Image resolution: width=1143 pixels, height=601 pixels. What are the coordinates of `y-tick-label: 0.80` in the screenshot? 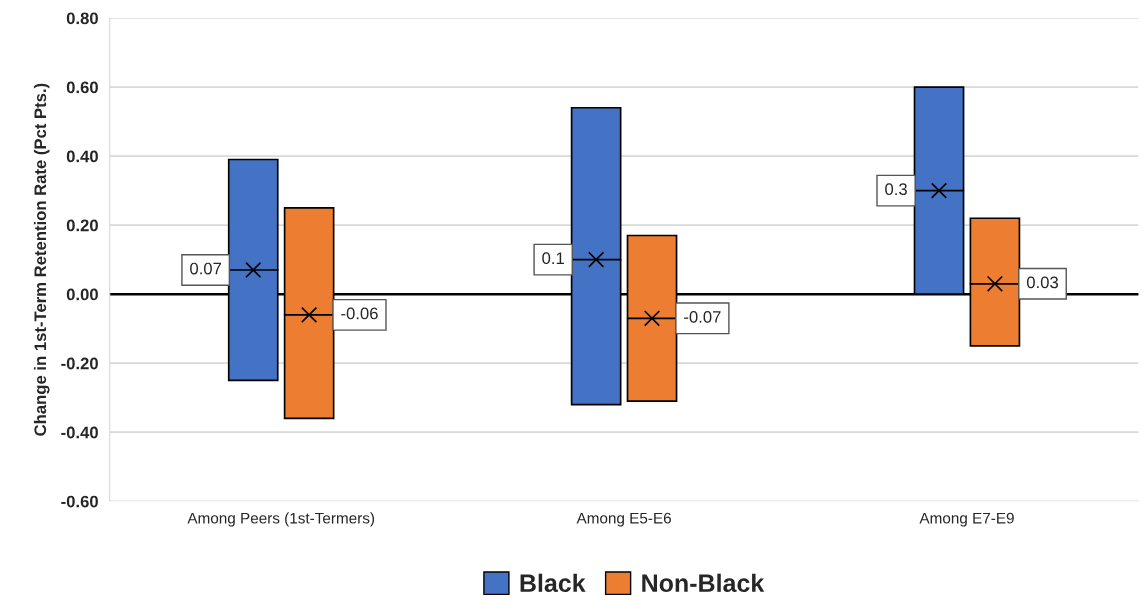 It's located at (82, 18).